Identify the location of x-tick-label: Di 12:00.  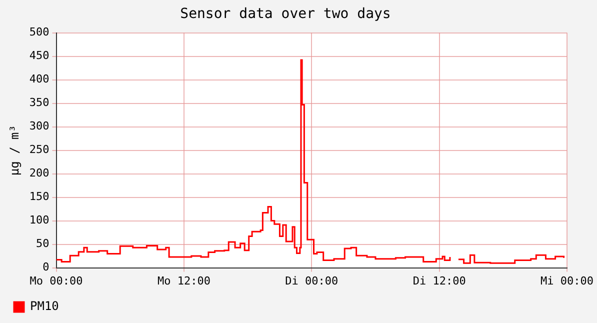
(439, 281).